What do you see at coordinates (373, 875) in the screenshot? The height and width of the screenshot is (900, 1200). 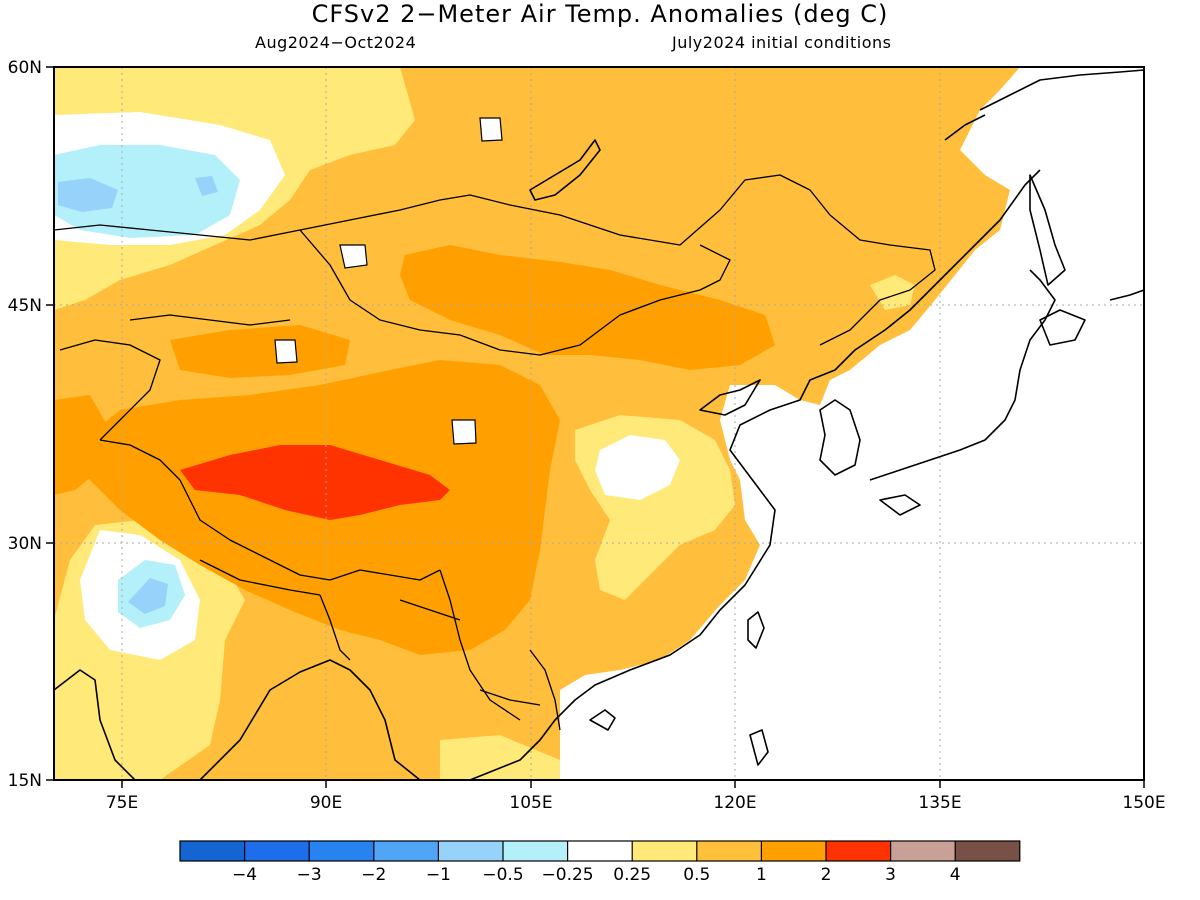 I see `colorbar-label: −2` at bounding box center [373, 875].